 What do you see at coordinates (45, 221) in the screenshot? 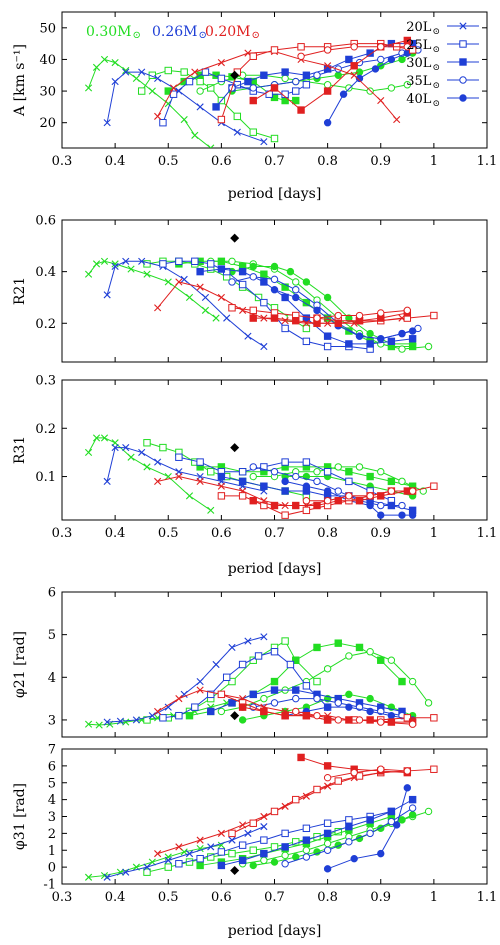
I see `y-tick-label: 0.6` at bounding box center [45, 221].